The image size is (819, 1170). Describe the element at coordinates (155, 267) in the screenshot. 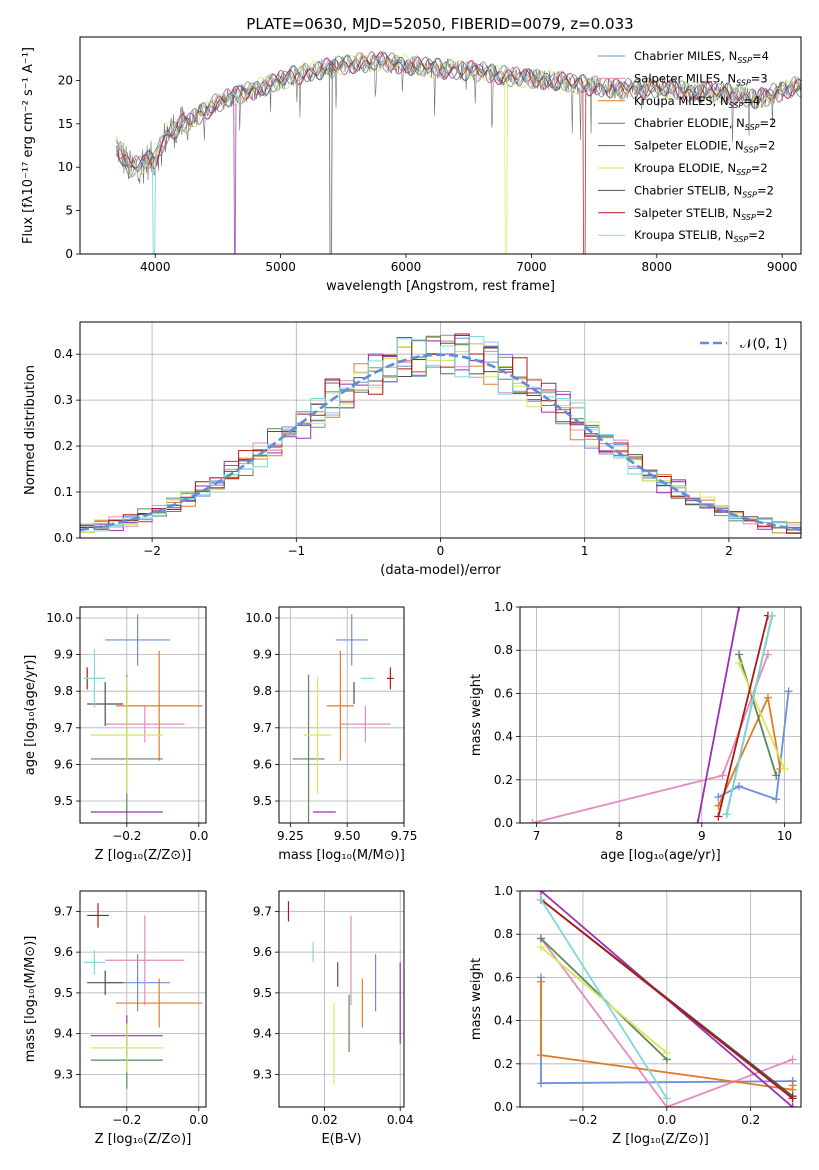

I see `x-tick-label: 4000` at that location.